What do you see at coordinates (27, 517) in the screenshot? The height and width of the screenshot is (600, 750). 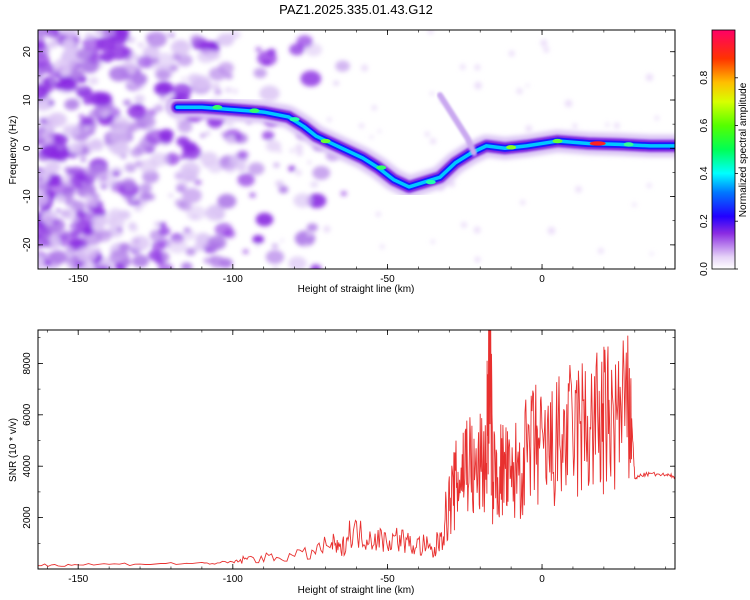 I see `y-tick-label: 2000` at bounding box center [27, 517].